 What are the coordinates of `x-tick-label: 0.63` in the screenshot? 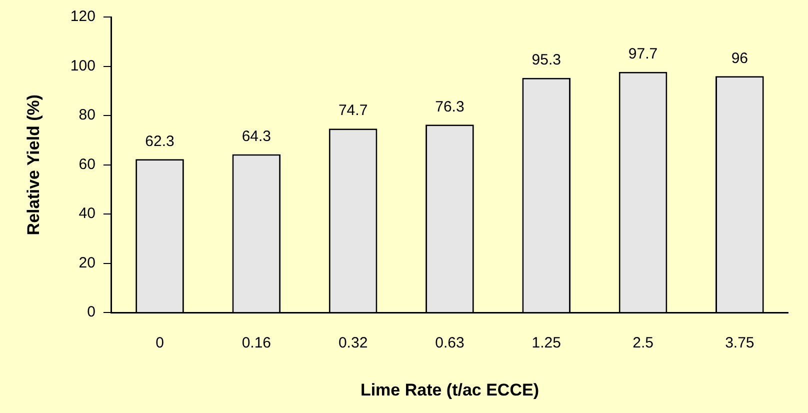 It's located at (449, 343).